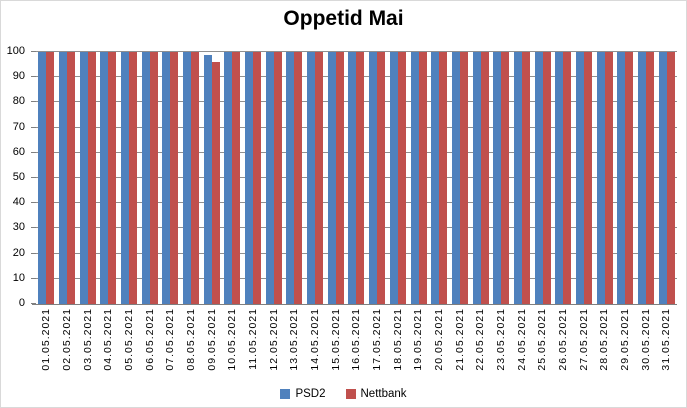 This screenshot has width=687, height=408. I want to click on bar-nettbank-15.05.2021, so click(340, 178).